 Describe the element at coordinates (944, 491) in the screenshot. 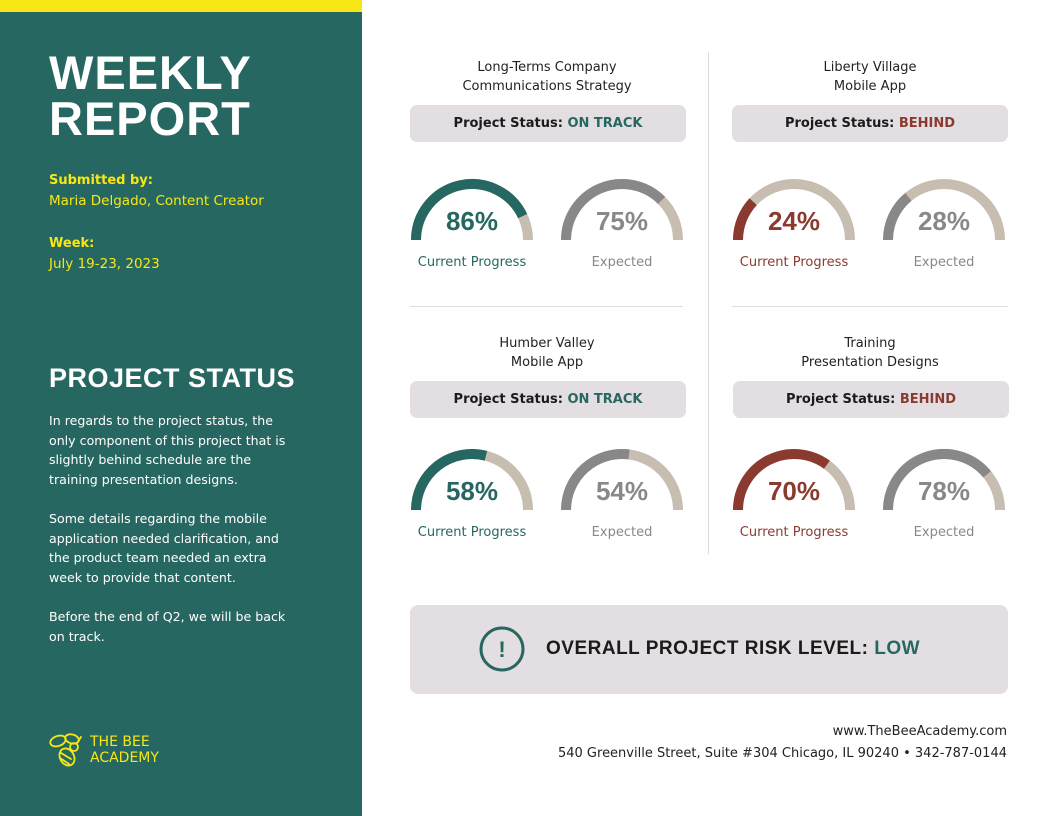

I see `expected-progress-value: 78%` at that location.